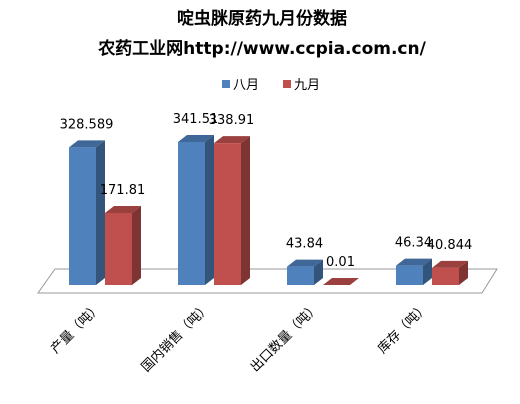  What do you see at coordinates (261, 48) in the screenshot?
I see `chart-subtitle: 农药工业网http://www.ccpia.com.cn/` at bounding box center [261, 48].